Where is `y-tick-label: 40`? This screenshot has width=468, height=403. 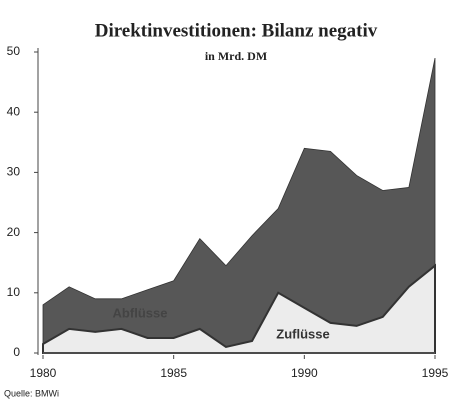 y-tick-label: 40 is located at coordinates (14, 111).